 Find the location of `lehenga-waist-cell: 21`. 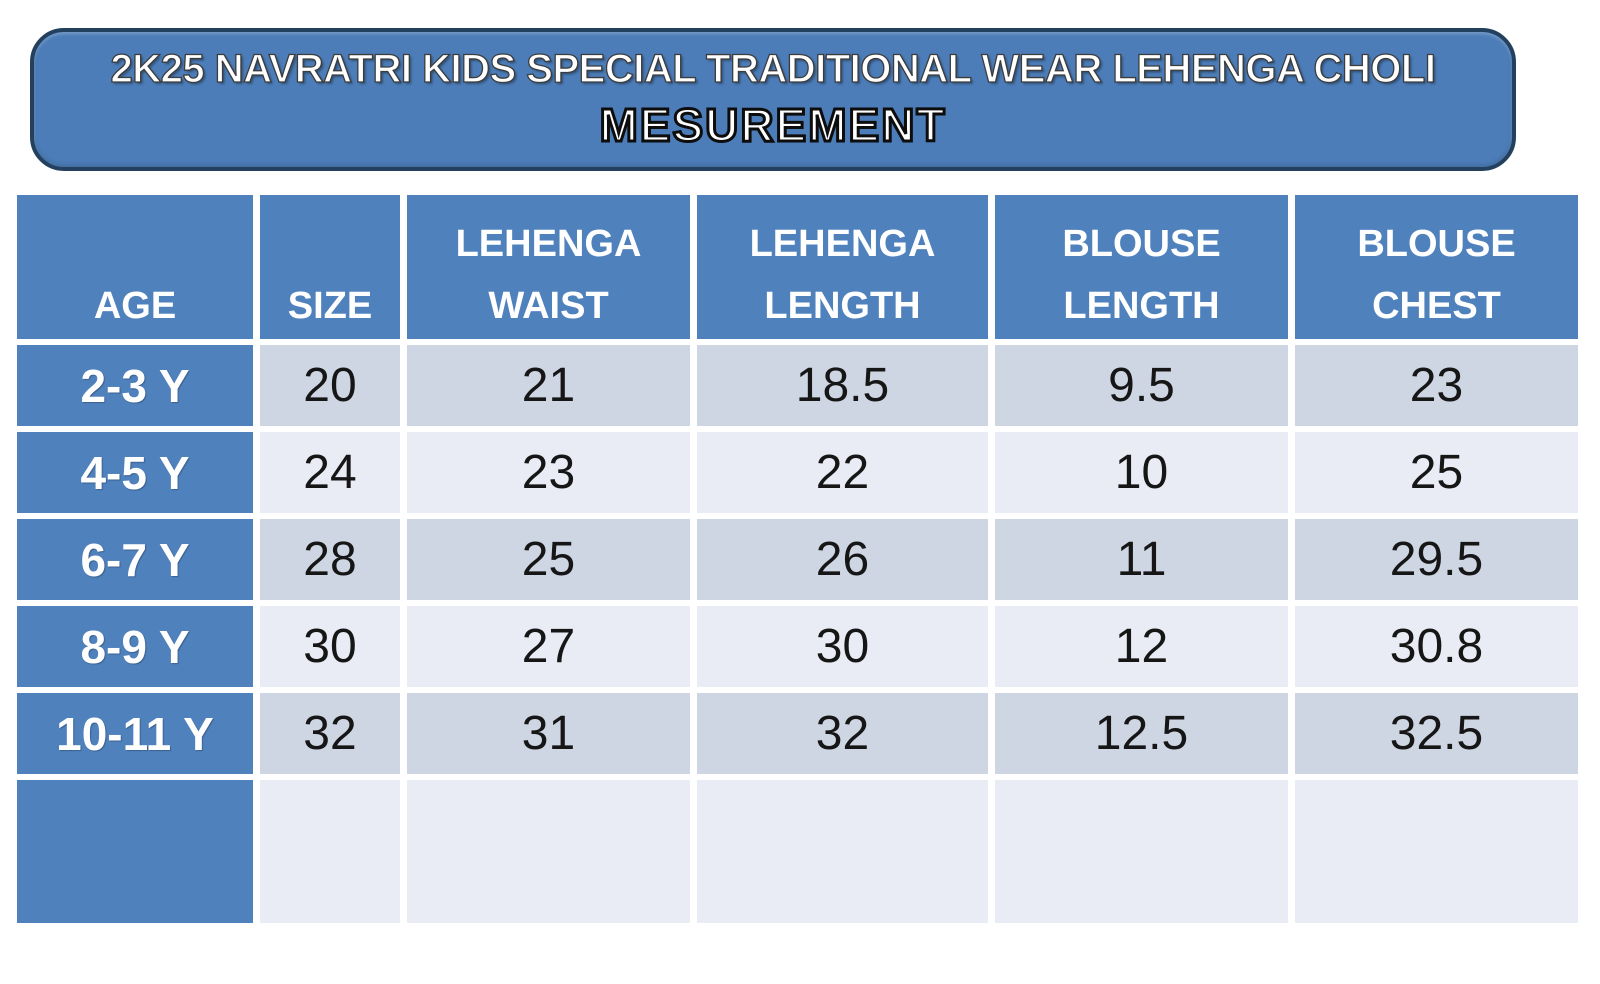

lehenga-waist-cell: 21 is located at coordinates (548, 385).